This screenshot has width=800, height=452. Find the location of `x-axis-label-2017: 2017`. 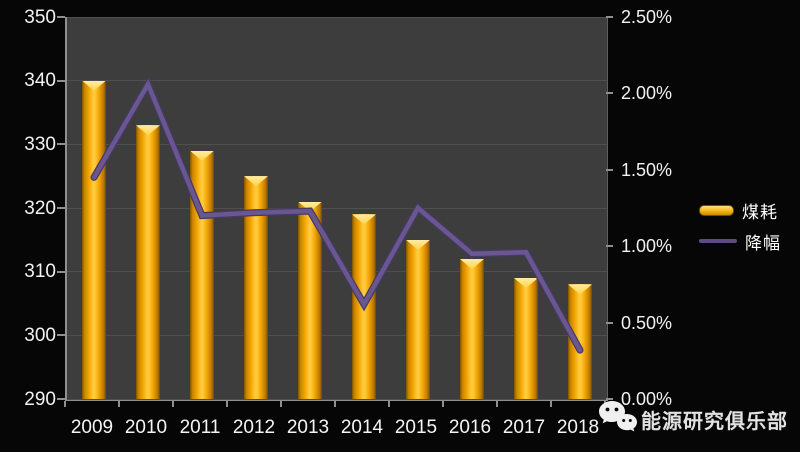

x-axis-label-2017: 2017 is located at coordinates (524, 427).